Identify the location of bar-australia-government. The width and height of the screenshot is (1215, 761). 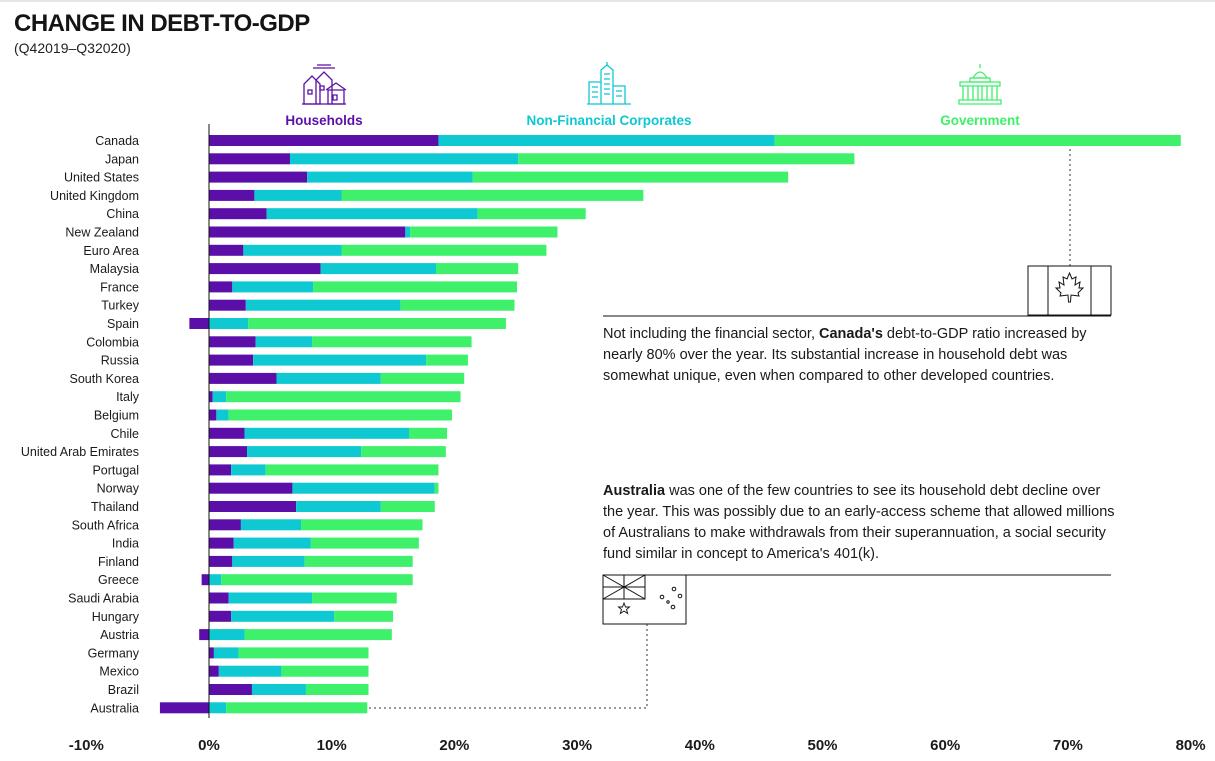
(297, 708).